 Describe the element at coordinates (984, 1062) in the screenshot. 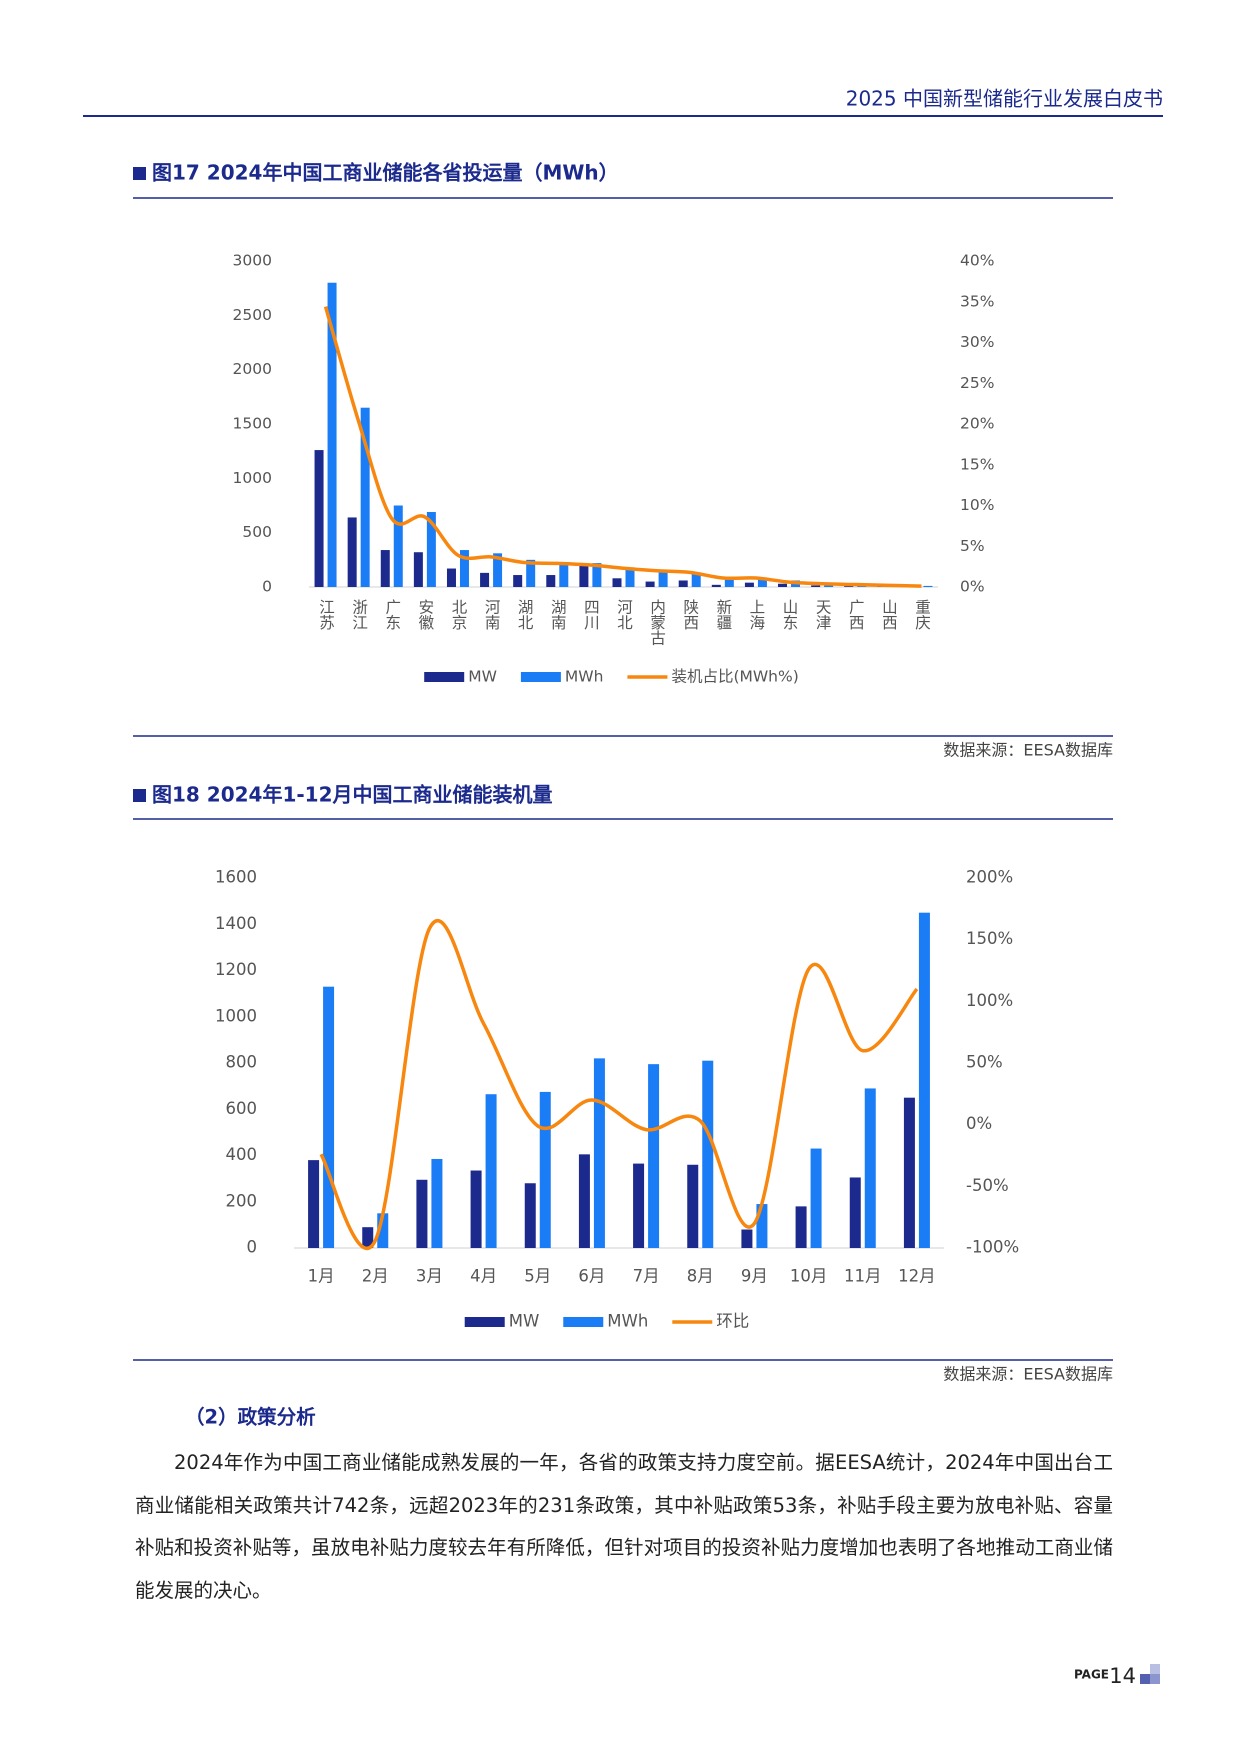

I see `y2-tick-label: 50%` at that location.